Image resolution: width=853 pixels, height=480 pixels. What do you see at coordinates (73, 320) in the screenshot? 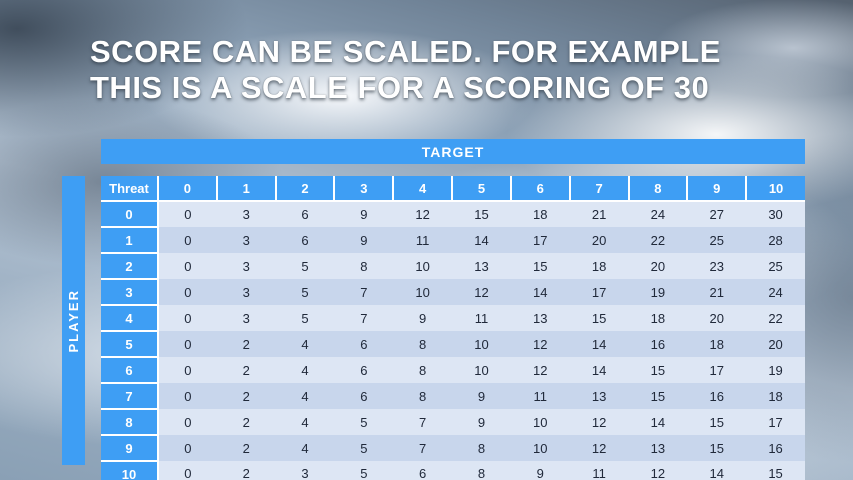
I see `player-header: PLAYER` at bounding box center [73, 320].